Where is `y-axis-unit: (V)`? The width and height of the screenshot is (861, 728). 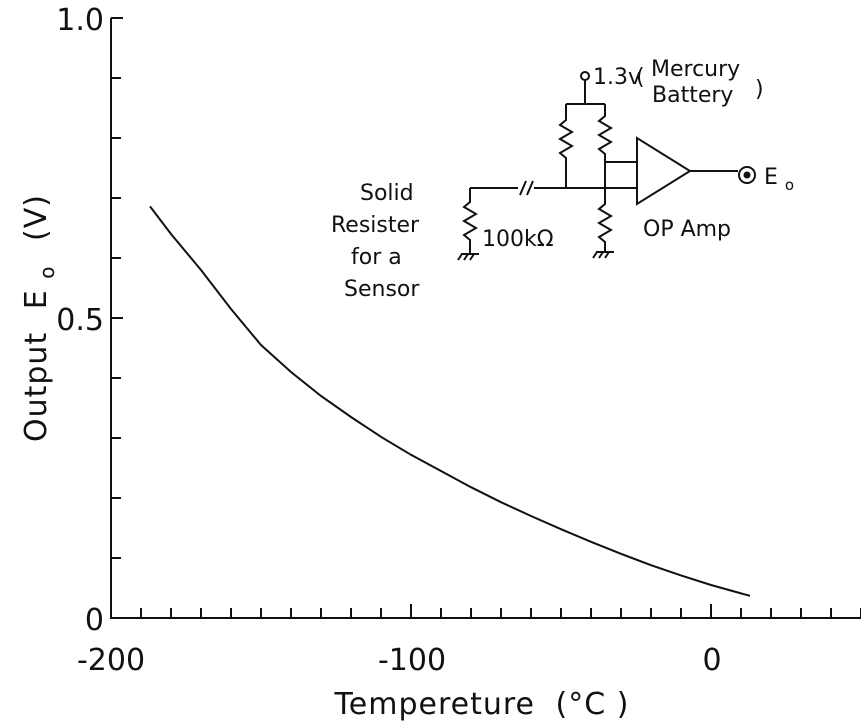
y-axis-unit: (V) is located at coordinates (36, 217).